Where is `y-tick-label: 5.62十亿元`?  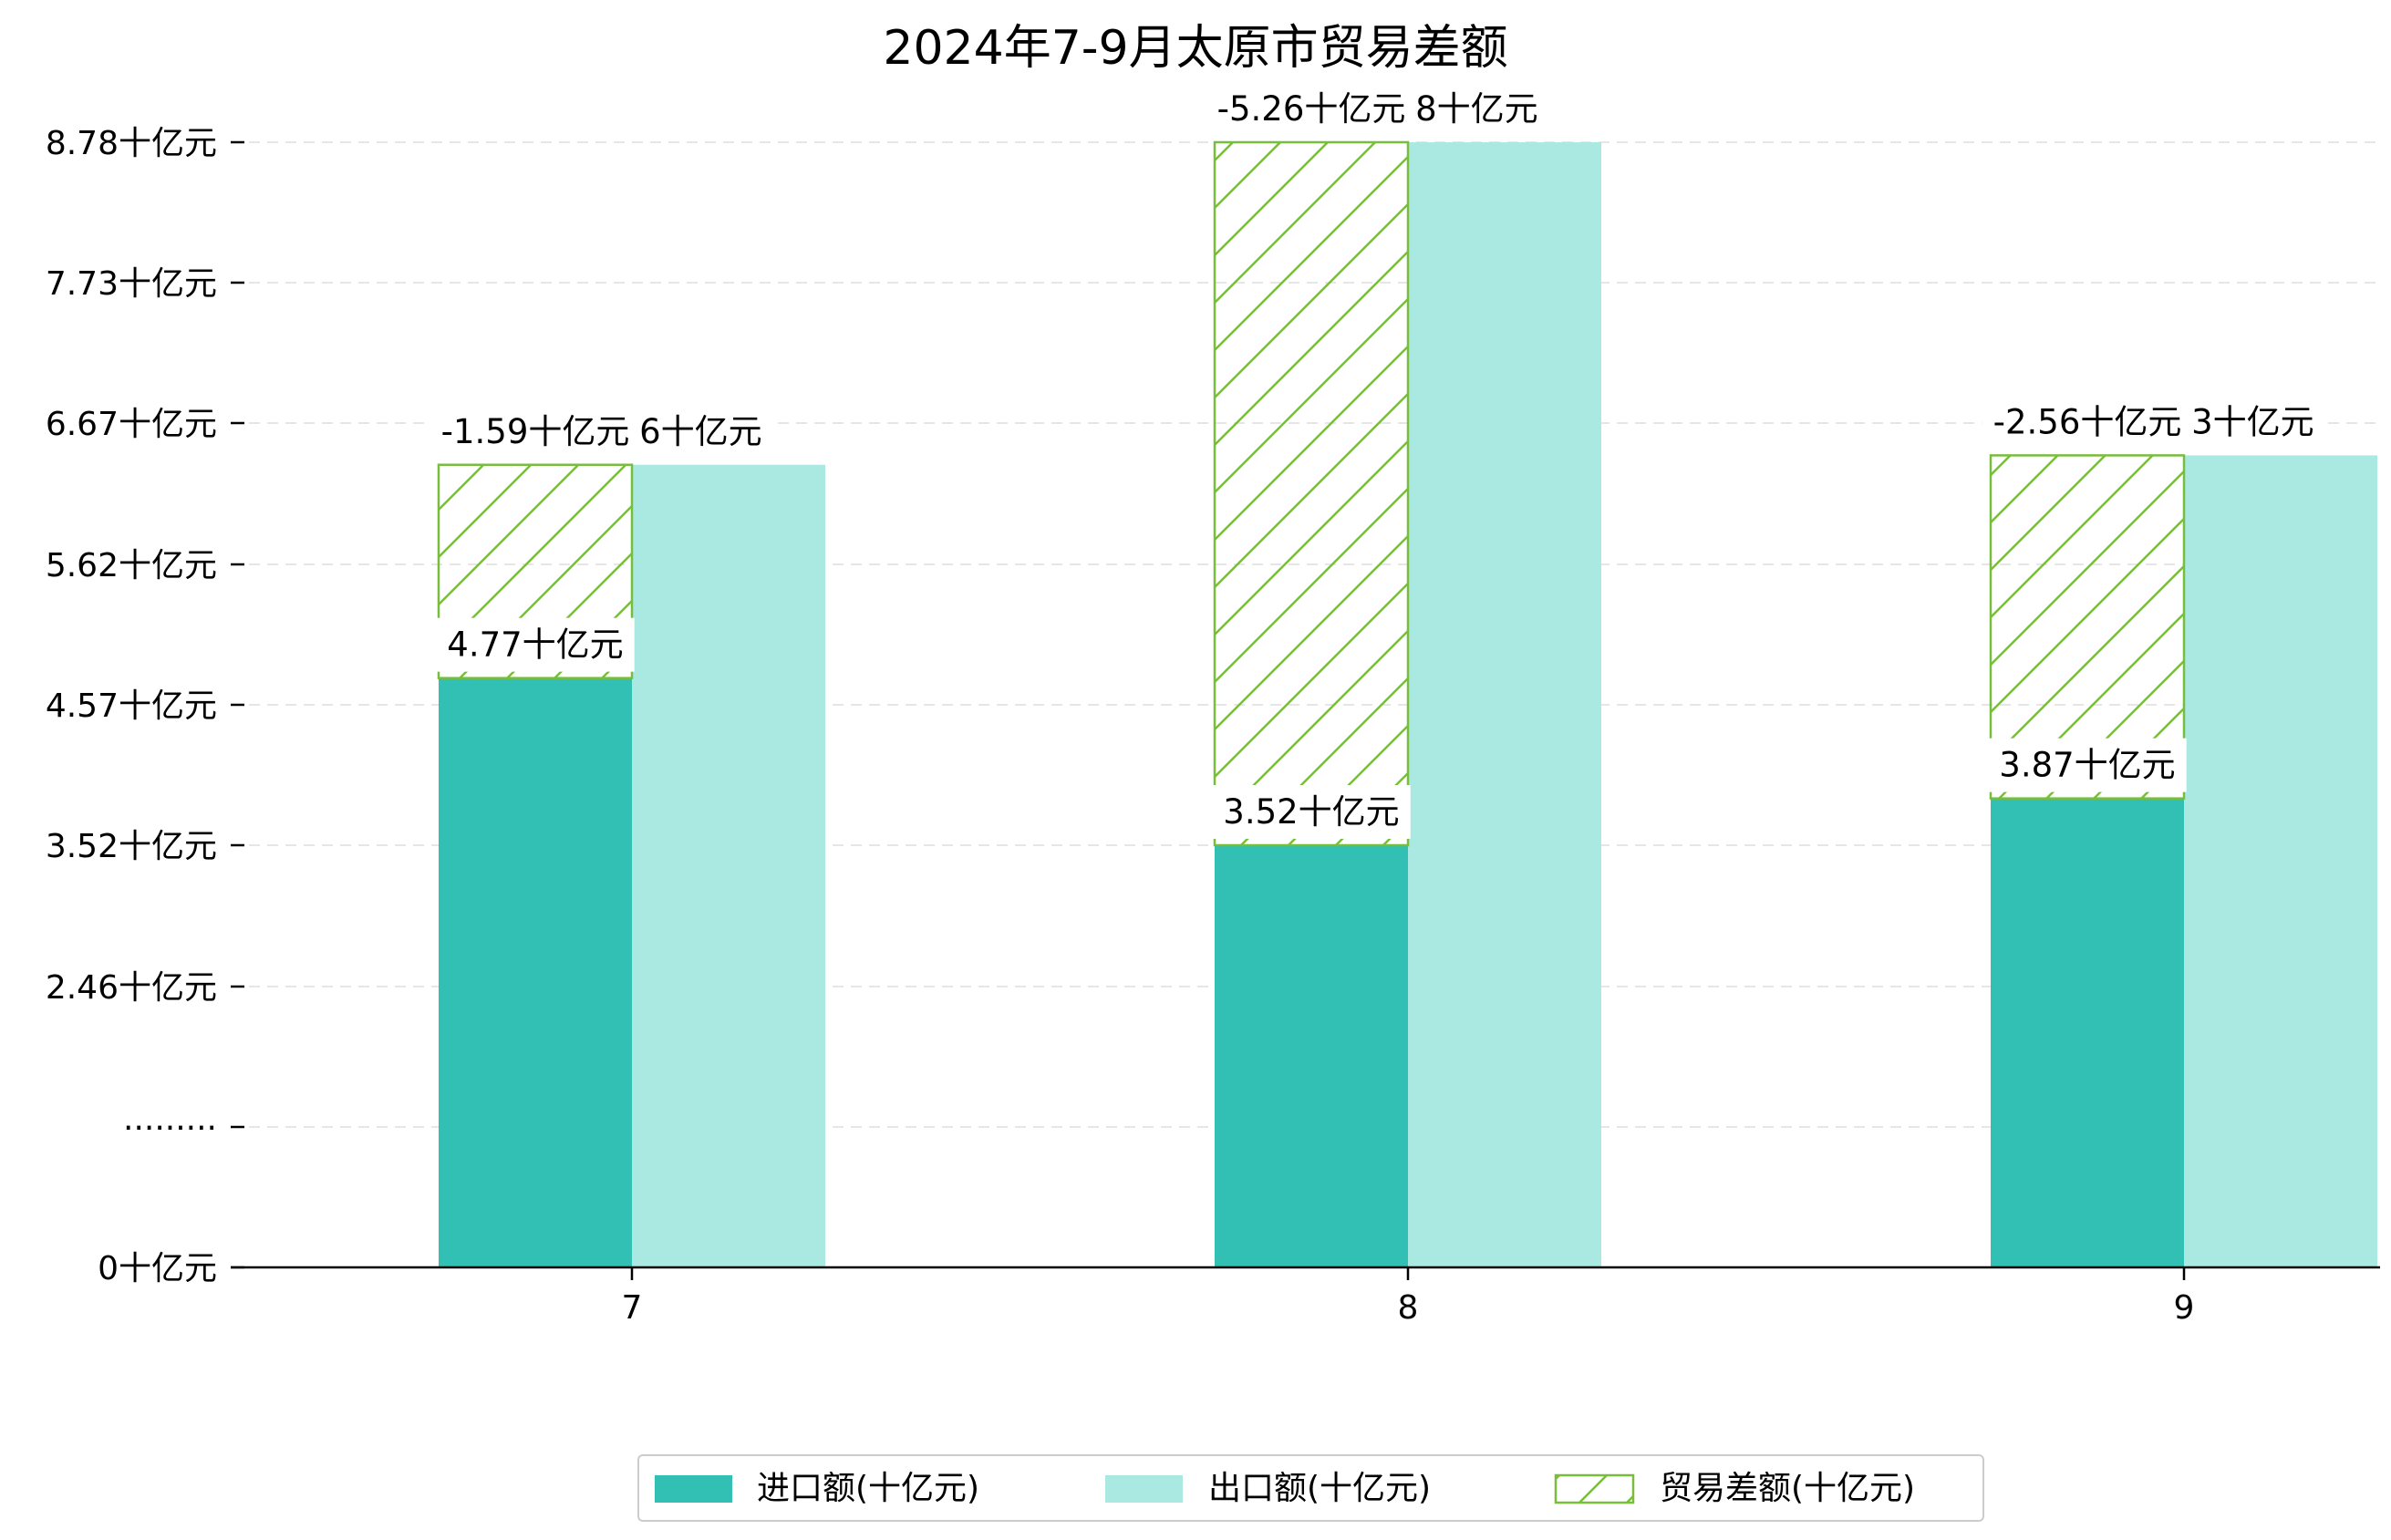
y-tick-label: 5.62十亿元 is located at coordinates (131, 565).